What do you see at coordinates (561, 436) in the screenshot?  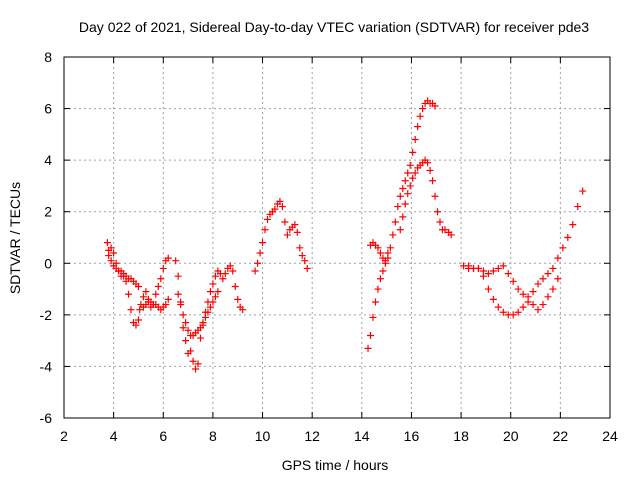 I see `x-tick-label: 22` at bounding box center [561, 436].